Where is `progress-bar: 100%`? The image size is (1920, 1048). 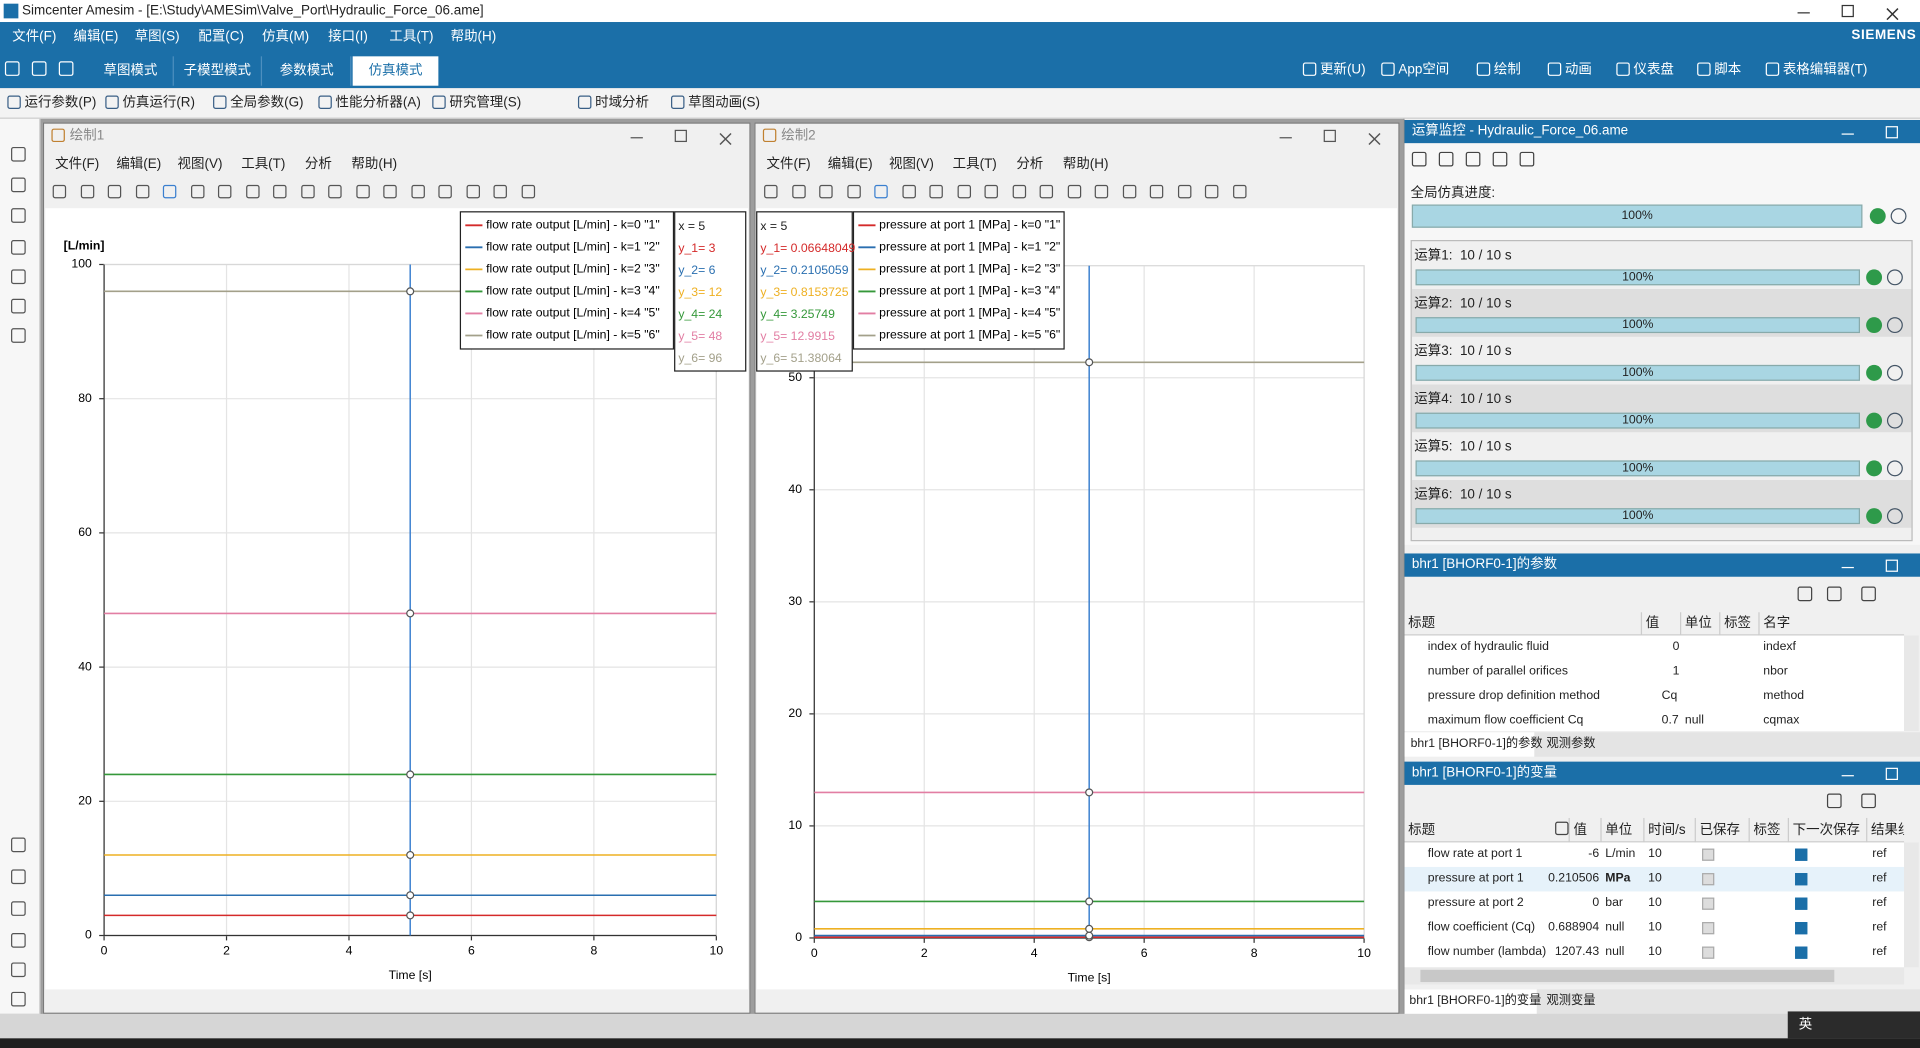 progress-bar: 100% is located at coordinates (1637, 372).